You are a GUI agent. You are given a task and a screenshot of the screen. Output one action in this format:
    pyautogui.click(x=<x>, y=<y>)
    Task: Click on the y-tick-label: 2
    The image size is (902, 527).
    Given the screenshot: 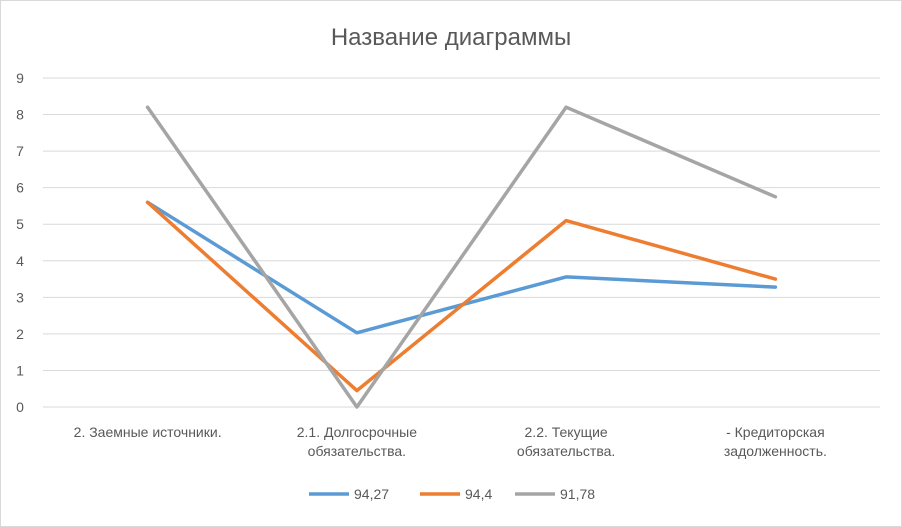 What is the action you would take?
    pyautogui.click(x=20, y=334)
    